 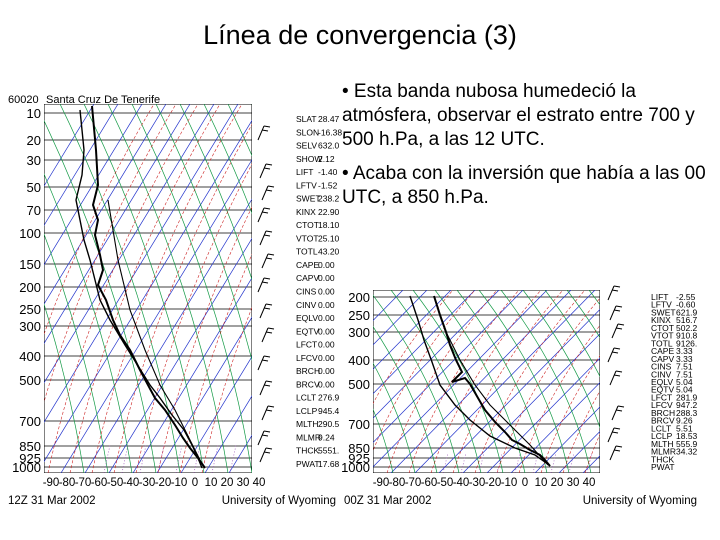 I want to click on pressure-tick-label: 925, so click(x=30, y=458).